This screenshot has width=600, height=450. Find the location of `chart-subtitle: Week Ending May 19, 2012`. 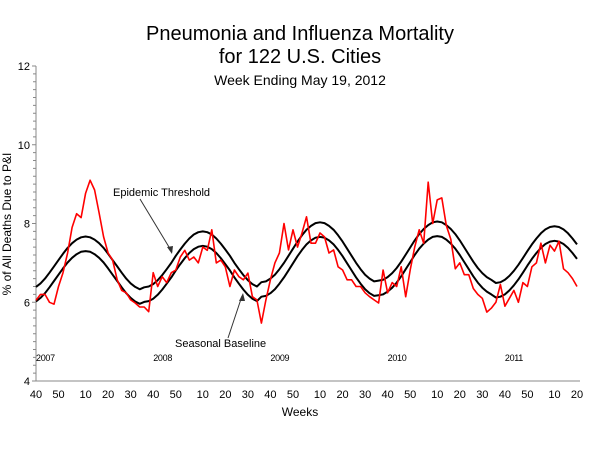

chart-subtitle: Week Ending May 19, 2012 is located at coordinates (300, 80).